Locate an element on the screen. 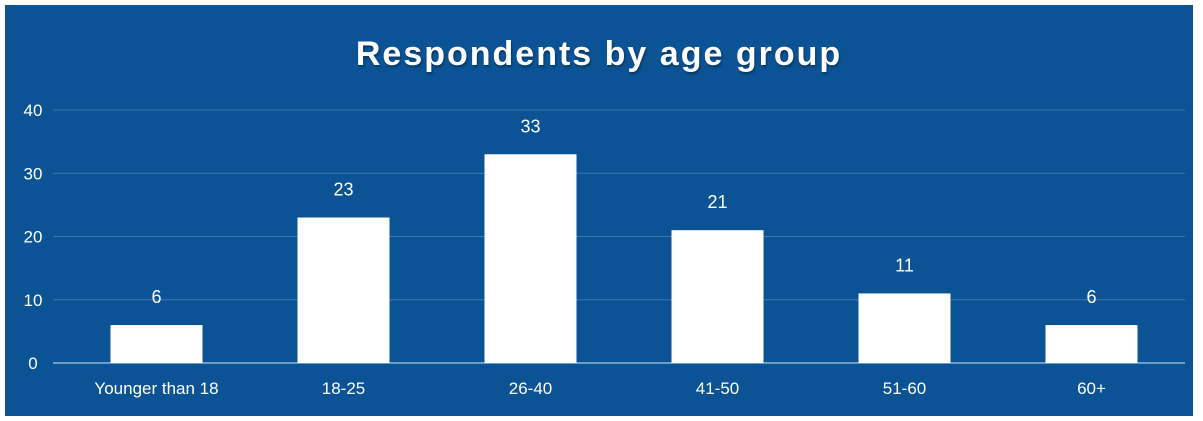 This screenshot has height=421, width=1203. y-tick-label: 0 is located at coordinates (32, 363).